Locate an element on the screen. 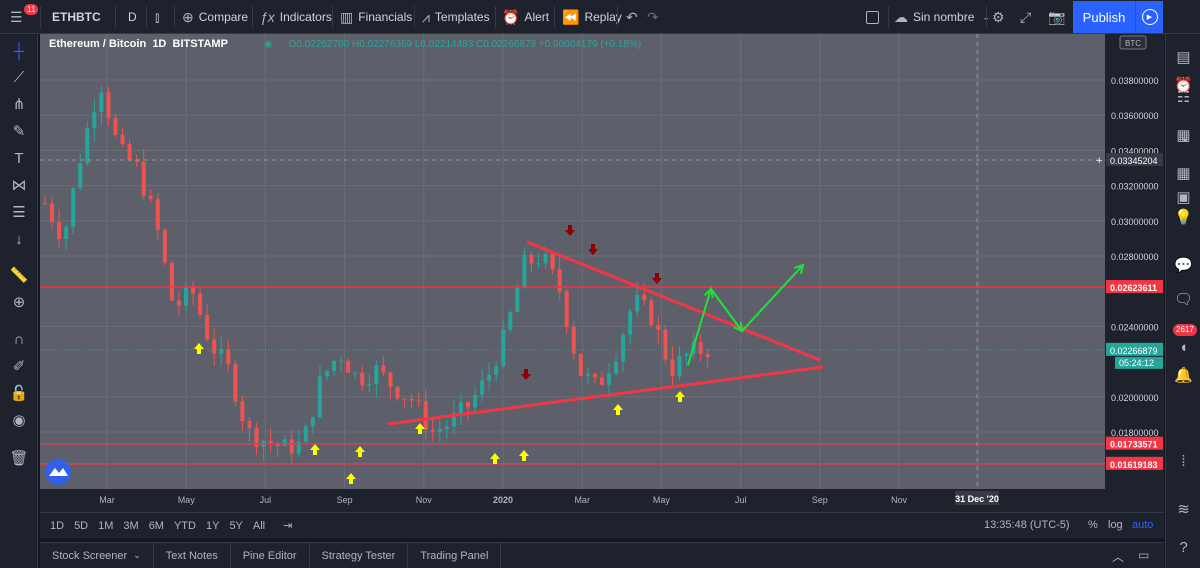 This screenshot has height=568, width=1200. stay-drawing-tool: ✐ is located at coordinates (19, 366).